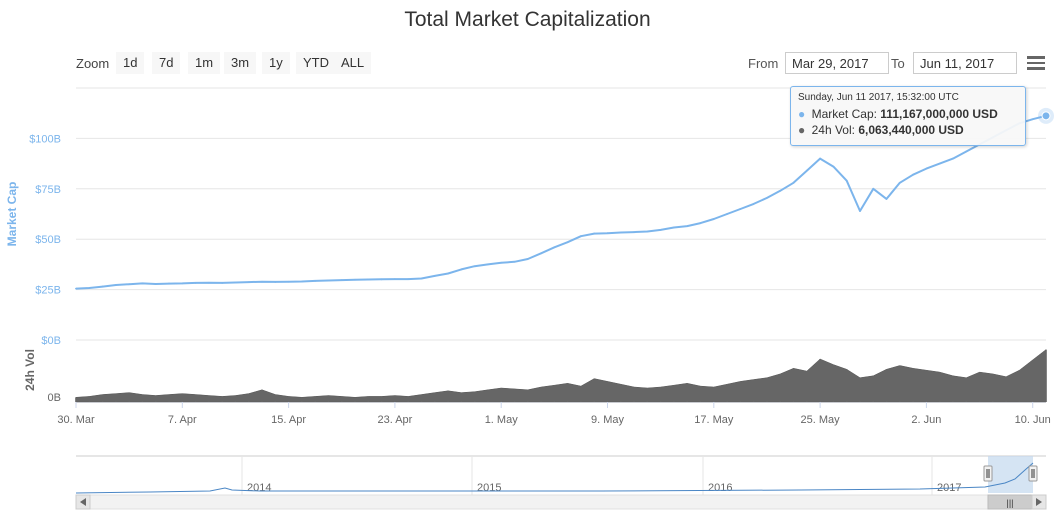 Image resolution: width=1055 pixels, height=517 pixels. What do you see at coordinates (965, 63) in the screenshot?
I see `to-date-input` at bounding box center [965, 63].